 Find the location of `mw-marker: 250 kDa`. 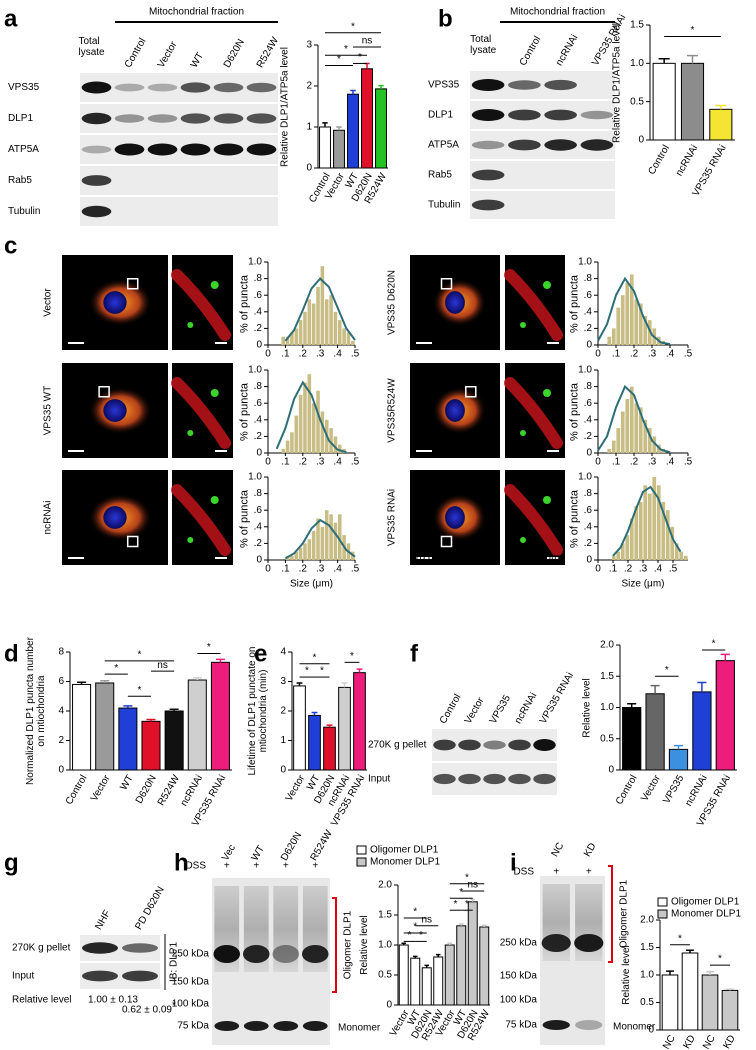

mw-marker: 250 kDa is located at coordinates (519, 943).